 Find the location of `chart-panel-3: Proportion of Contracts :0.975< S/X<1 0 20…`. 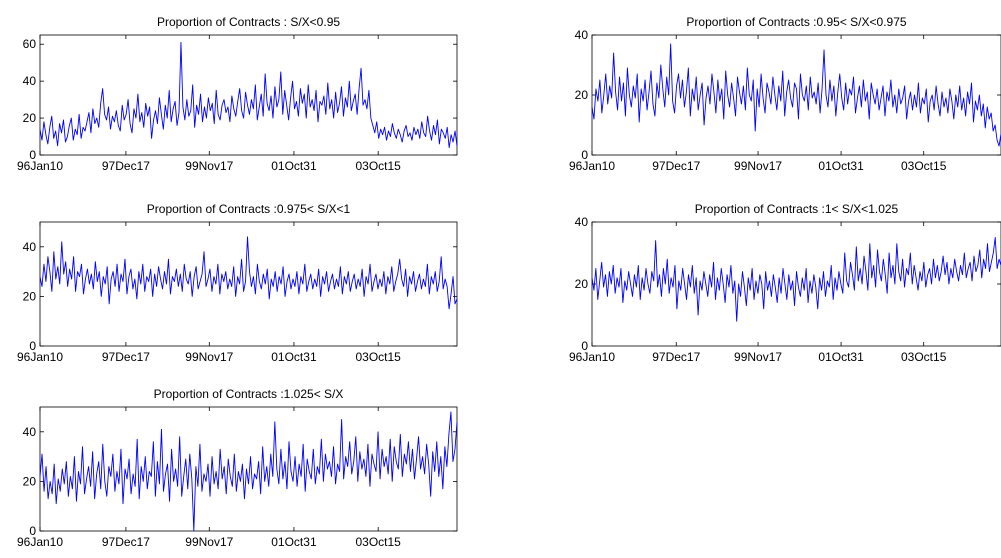

chart-panel-3: Proportion of Contracts :0.975< S/X<1 0 20… is located at coordinates (237, 283).